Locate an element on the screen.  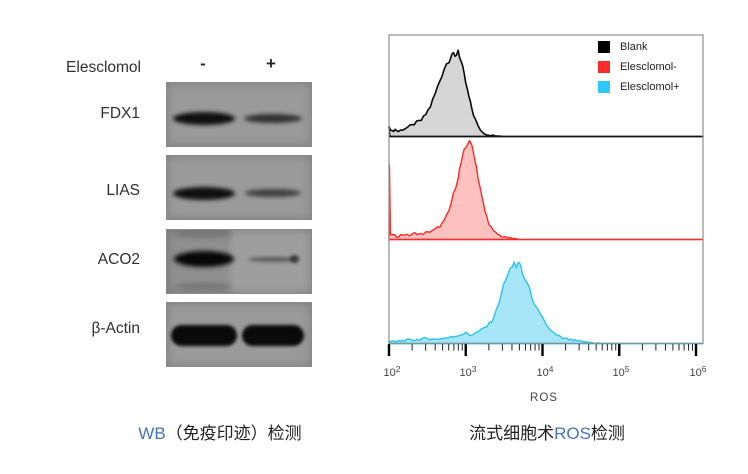
wb-caption: WB（免疫印迹）检测 is located at coordinates (220, 431).